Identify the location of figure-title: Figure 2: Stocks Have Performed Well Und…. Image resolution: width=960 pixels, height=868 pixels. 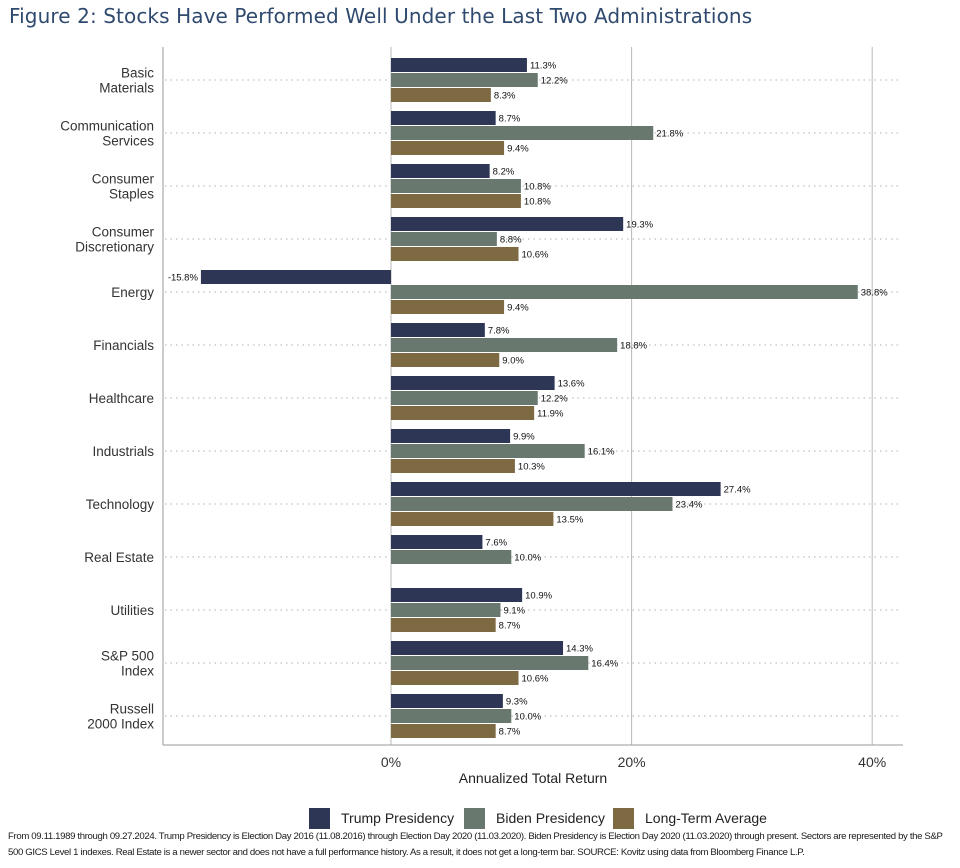
(381, 16).